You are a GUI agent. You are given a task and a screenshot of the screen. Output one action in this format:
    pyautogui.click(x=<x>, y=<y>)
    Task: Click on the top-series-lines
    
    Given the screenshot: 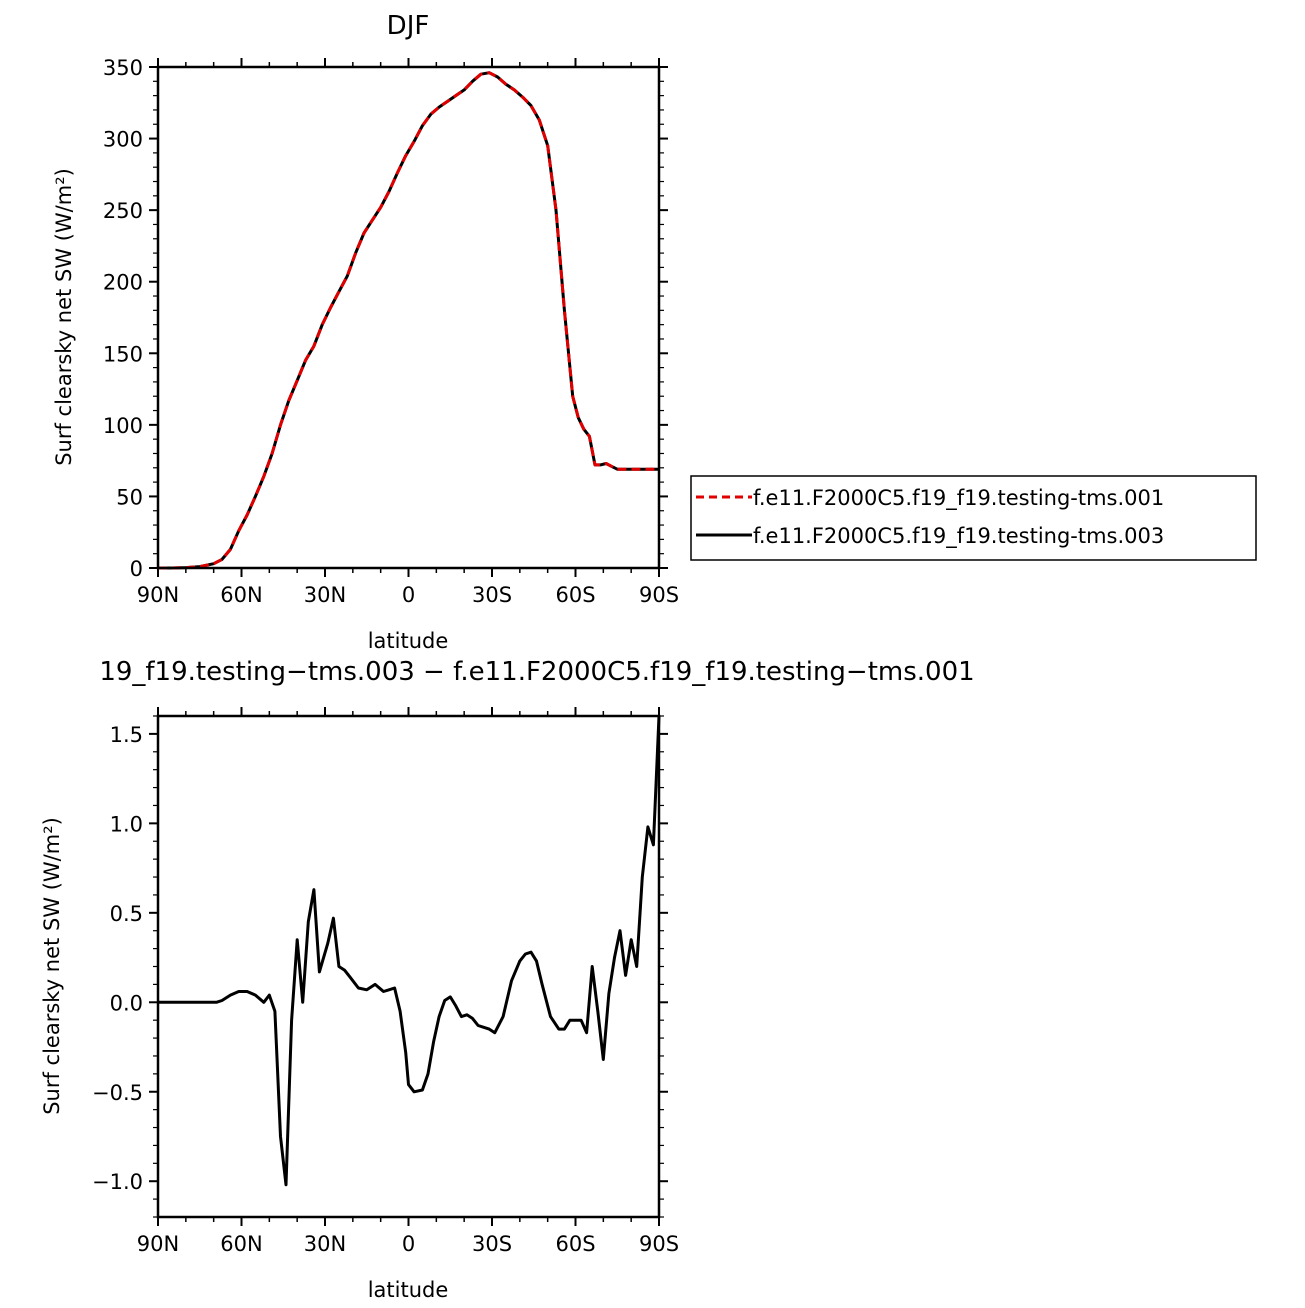 What is the action you would take?
    pyautogui.click(x=408, y=320)
    